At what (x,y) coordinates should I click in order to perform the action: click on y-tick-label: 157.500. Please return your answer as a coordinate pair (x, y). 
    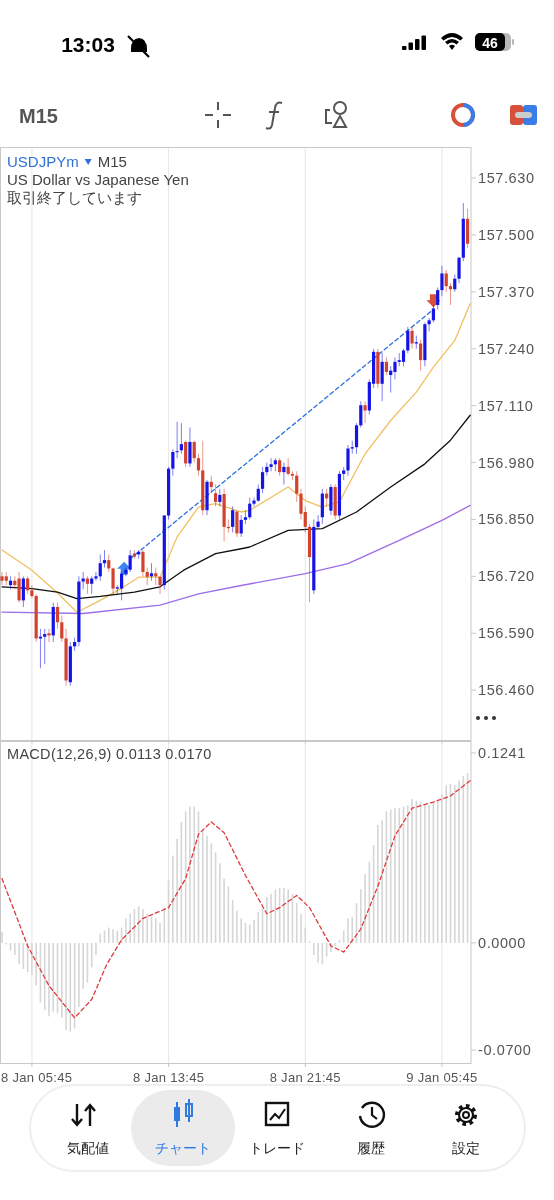
    Looking at the image, I should click on (506, 234).